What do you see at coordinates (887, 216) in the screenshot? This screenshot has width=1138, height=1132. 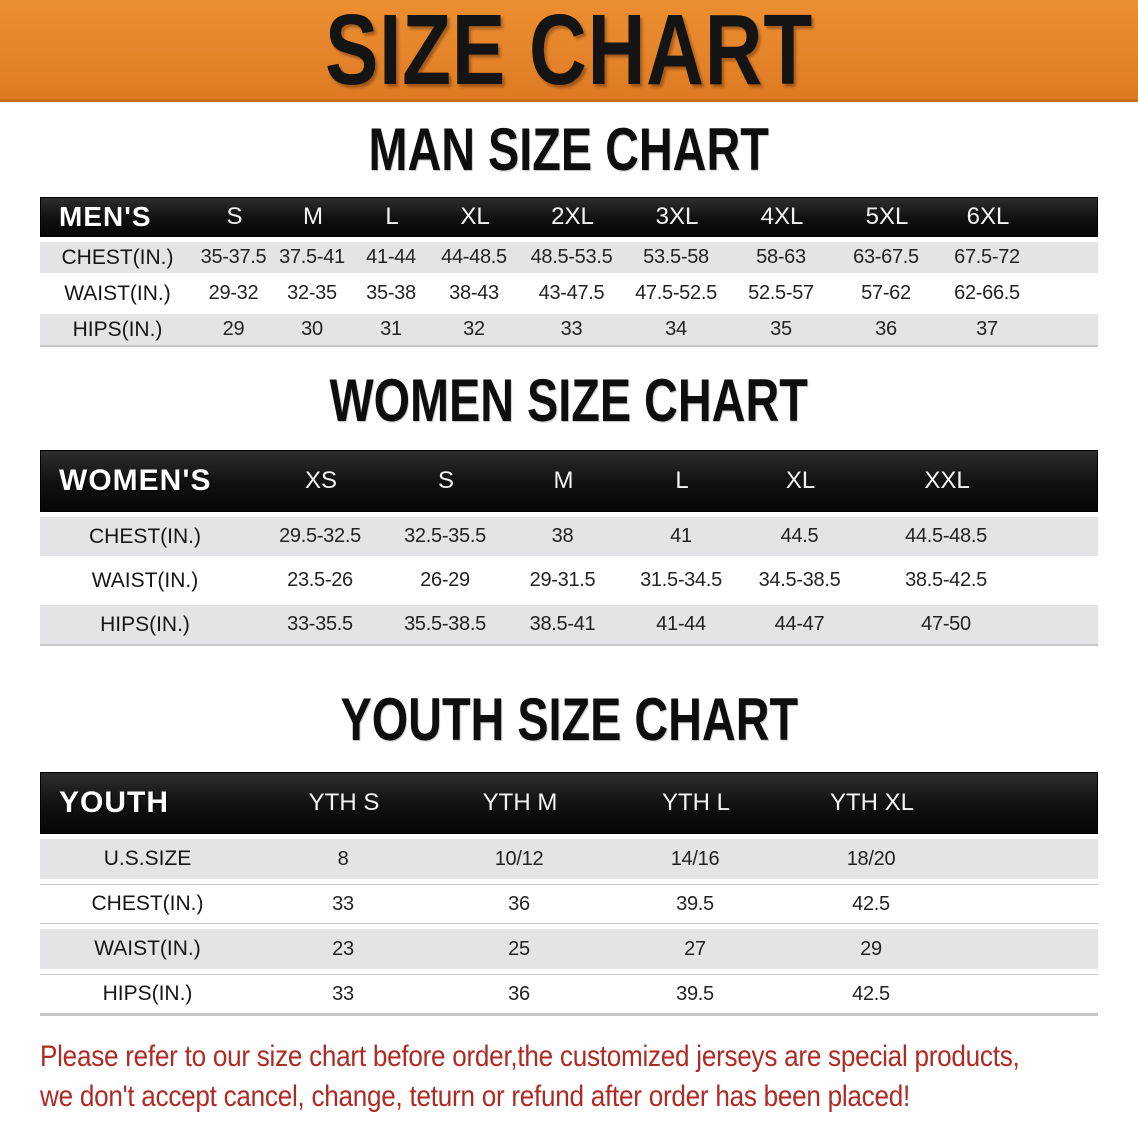 I see `men-column-header: 5XL` at bounding box center [887, 216].